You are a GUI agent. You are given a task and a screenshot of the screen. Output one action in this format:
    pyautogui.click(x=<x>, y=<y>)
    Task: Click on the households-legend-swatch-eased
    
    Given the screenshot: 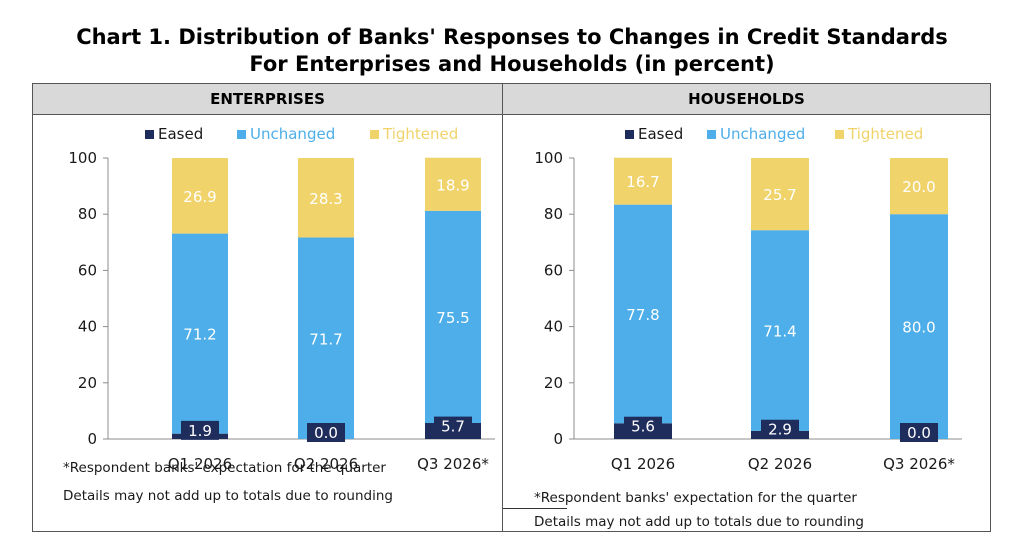 What is the action you would take?
    pyautogui.click(x=629, y=134)
    